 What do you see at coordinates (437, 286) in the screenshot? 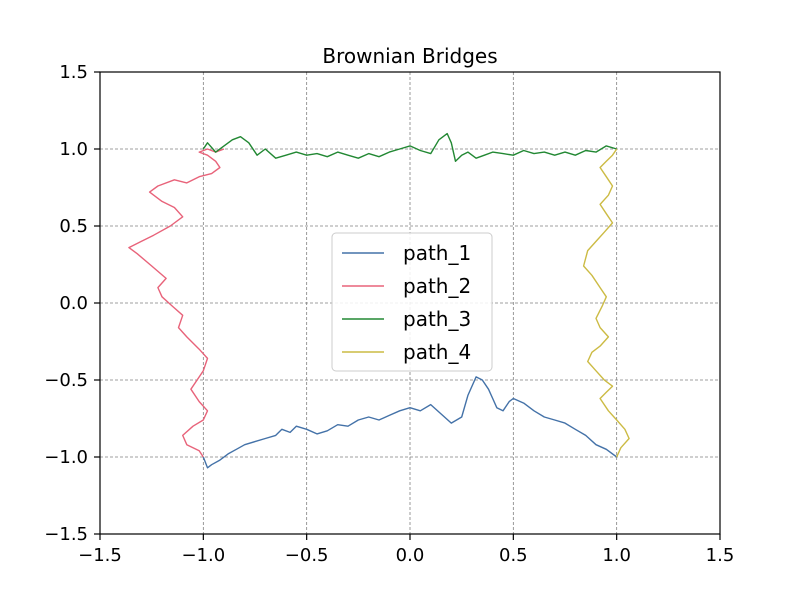
I see `legend-label-path_2: path_2` at bounding box center [437, 286].